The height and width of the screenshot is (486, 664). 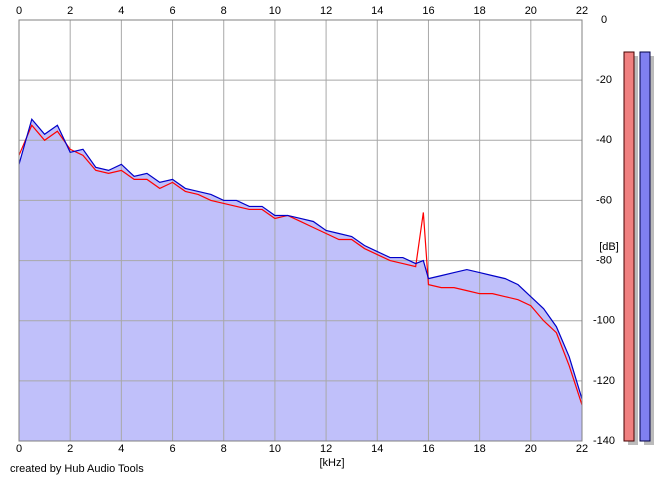 I want to click on y-tick-label: -80, so click(x=604, y=260).